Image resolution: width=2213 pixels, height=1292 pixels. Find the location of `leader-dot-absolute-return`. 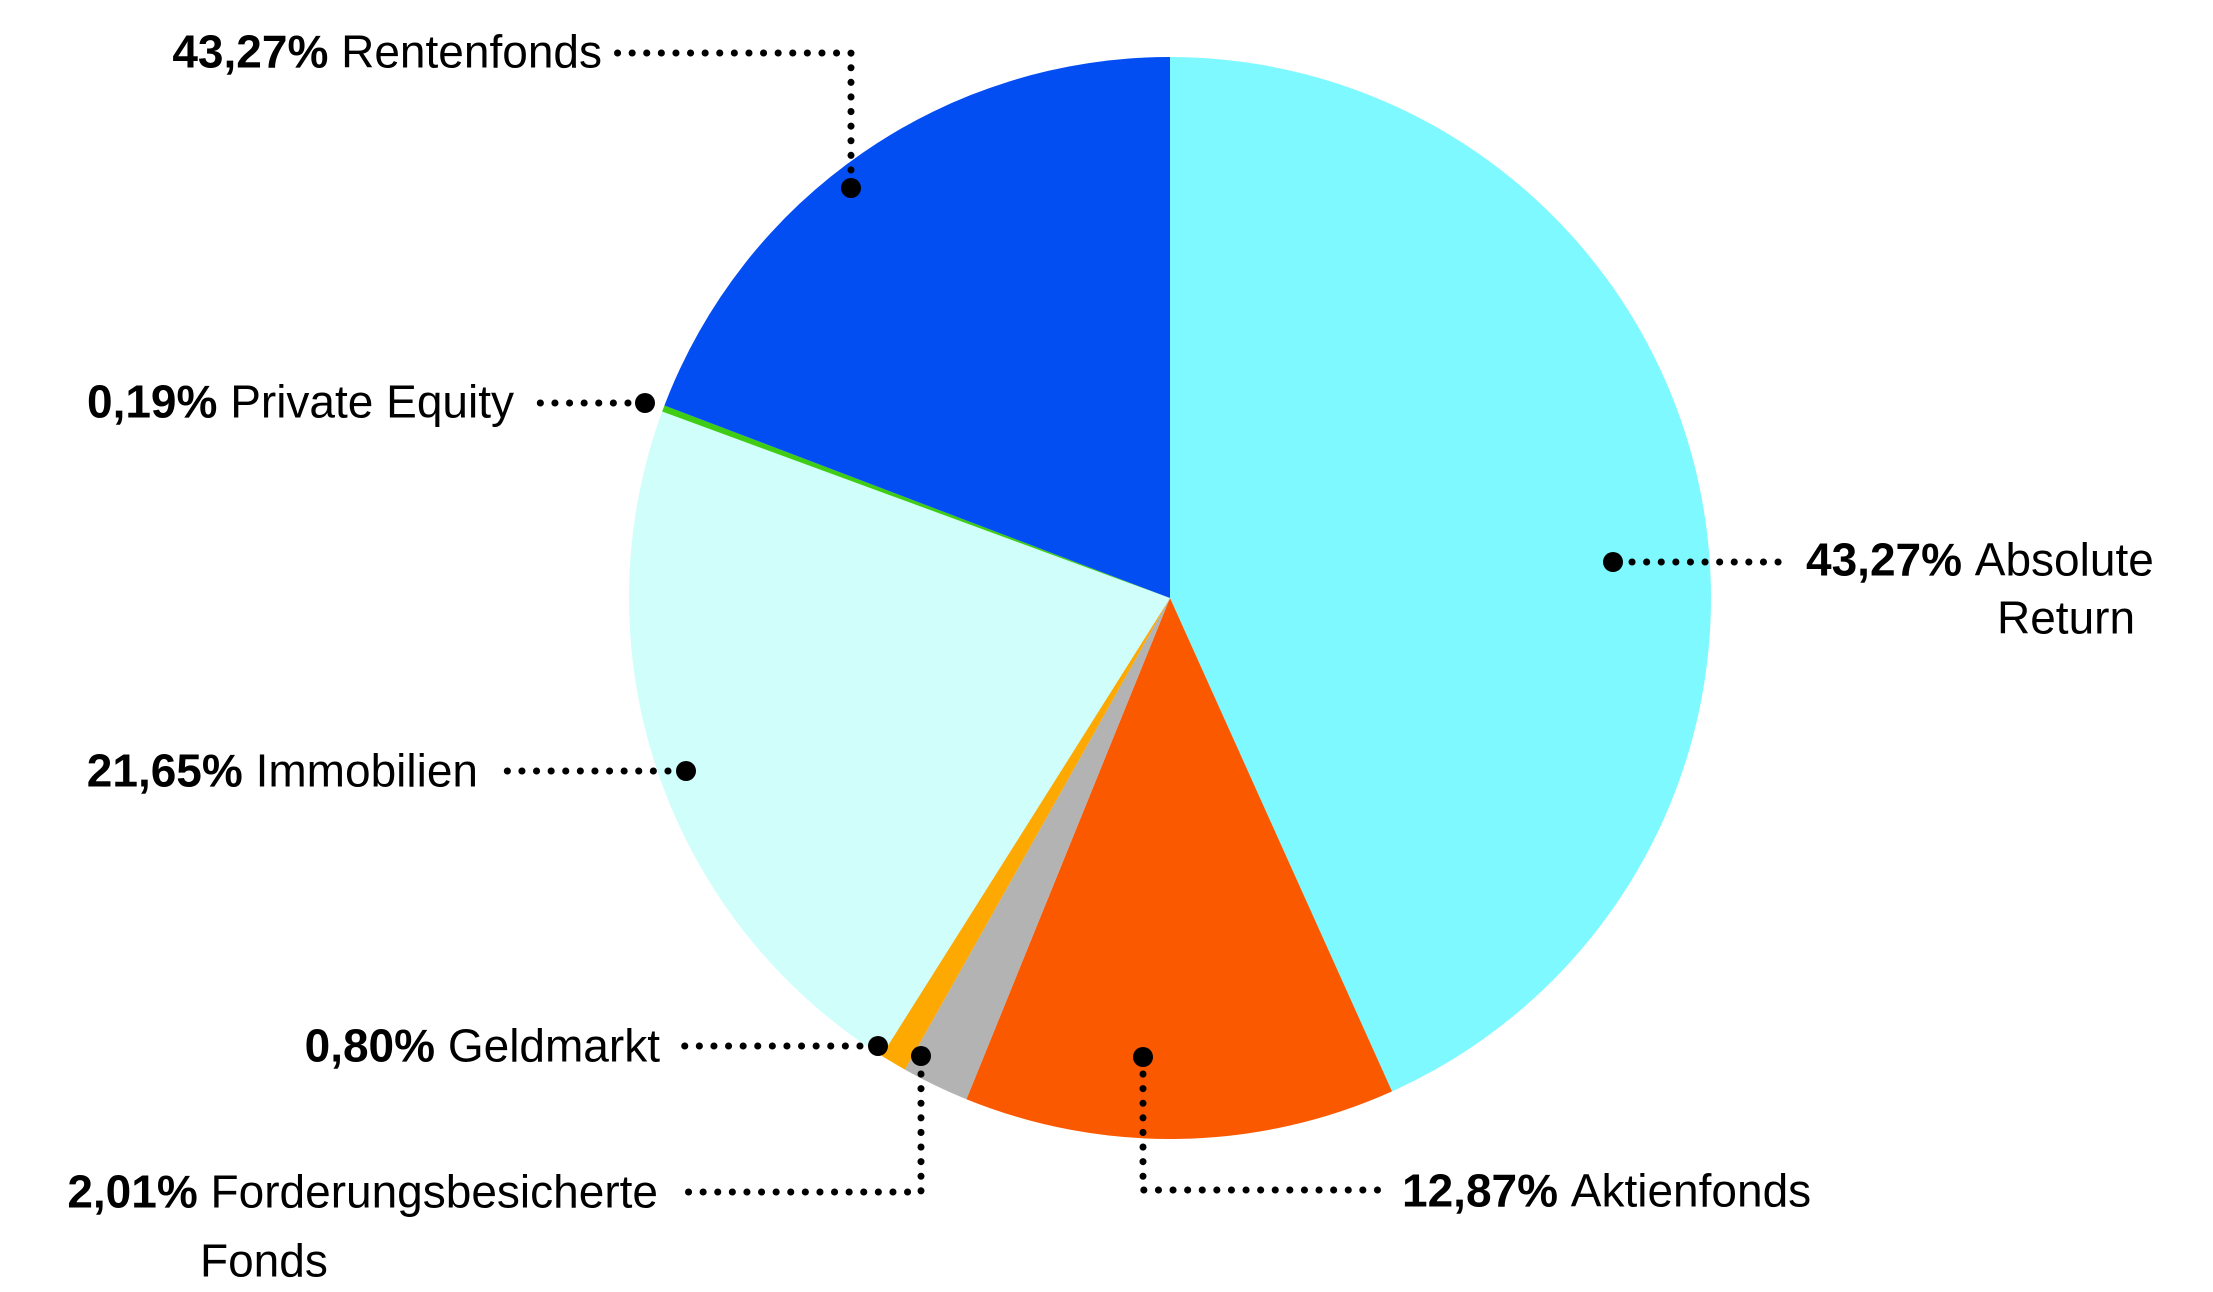

leader-dot-absolute-return is located at coordinates (1613, 562).